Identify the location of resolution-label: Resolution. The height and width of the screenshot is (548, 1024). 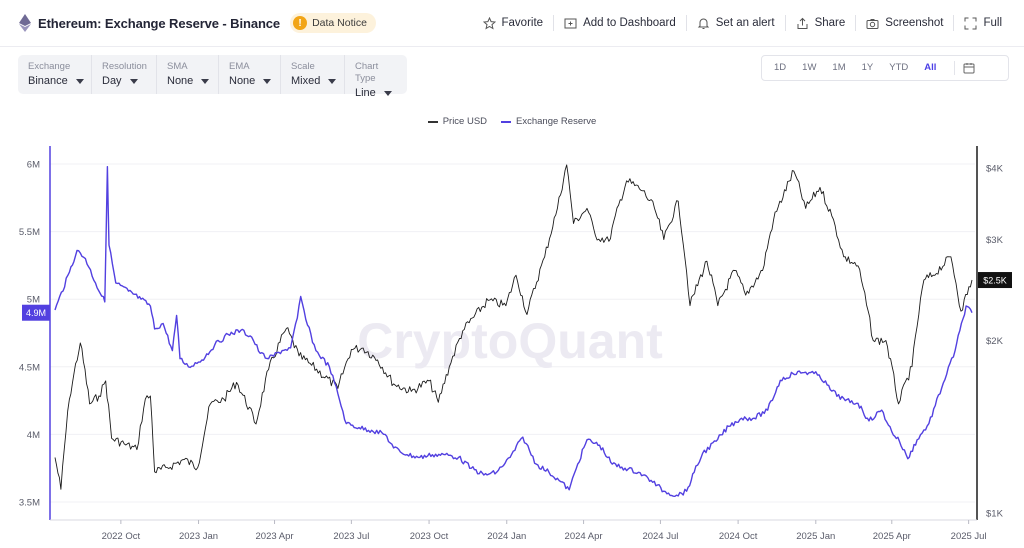
(124, 66).